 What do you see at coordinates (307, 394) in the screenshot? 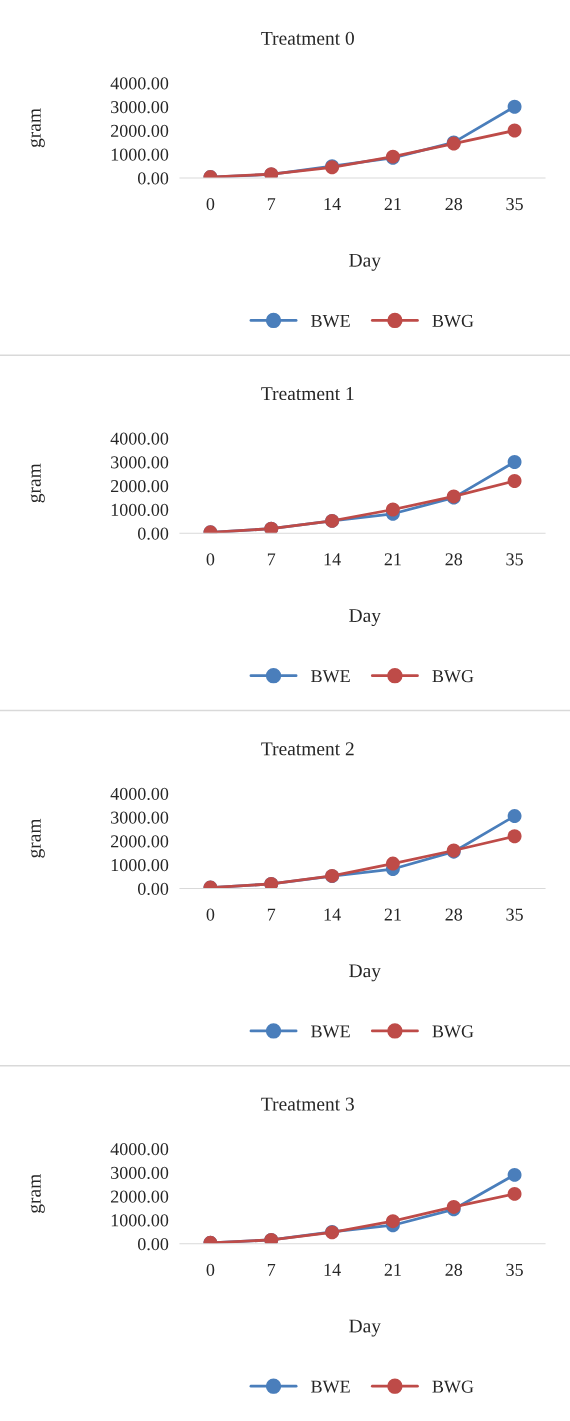
I see `chart-title: Treatment 1` at bounding box center [307, 394].